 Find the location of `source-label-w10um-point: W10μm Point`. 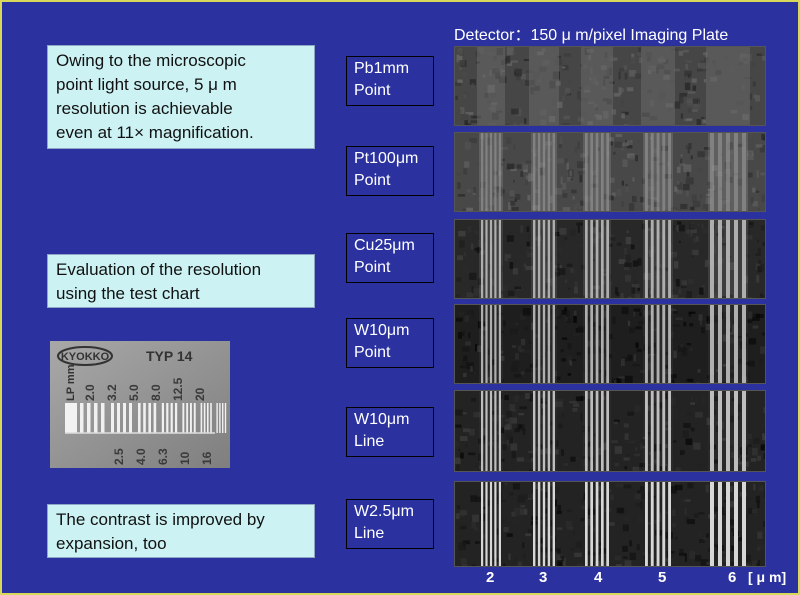

source-label-w10um-point: W10μm Point is located at coordinates (390, 343).